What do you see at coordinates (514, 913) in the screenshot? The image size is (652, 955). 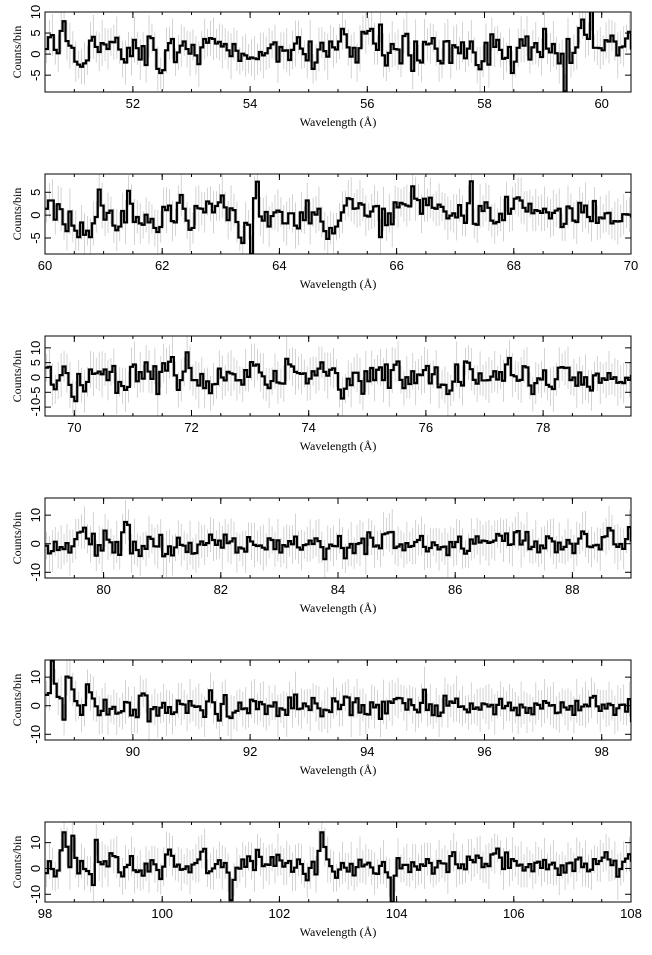 I see `x-tick-label: 106` at bounding box center [514, 913].